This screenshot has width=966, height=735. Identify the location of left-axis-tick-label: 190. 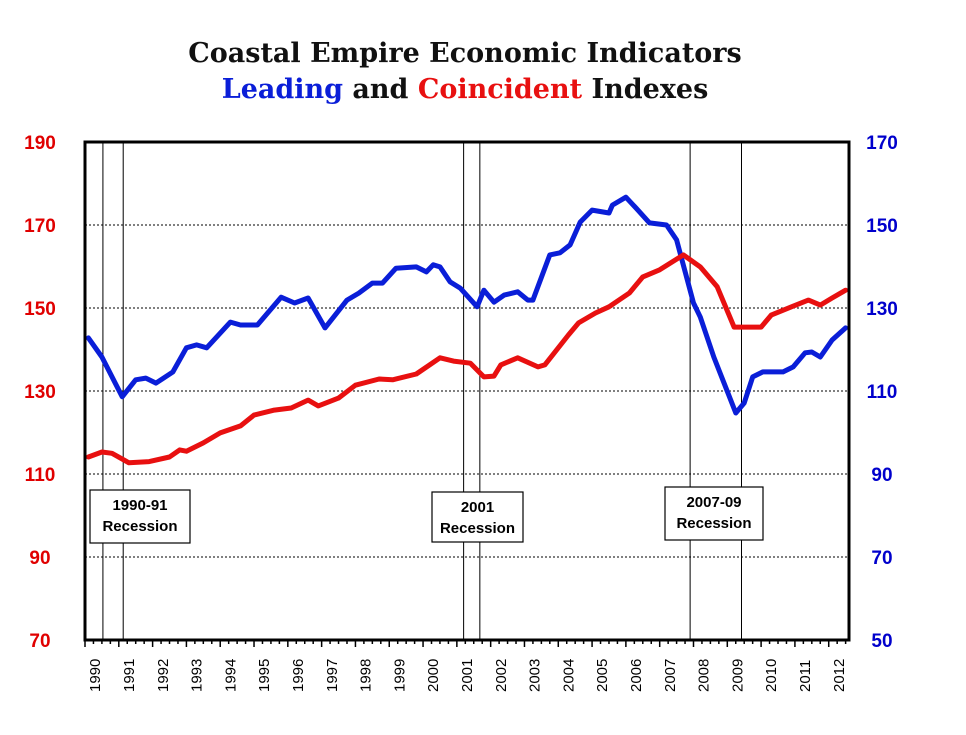
(40, 143).